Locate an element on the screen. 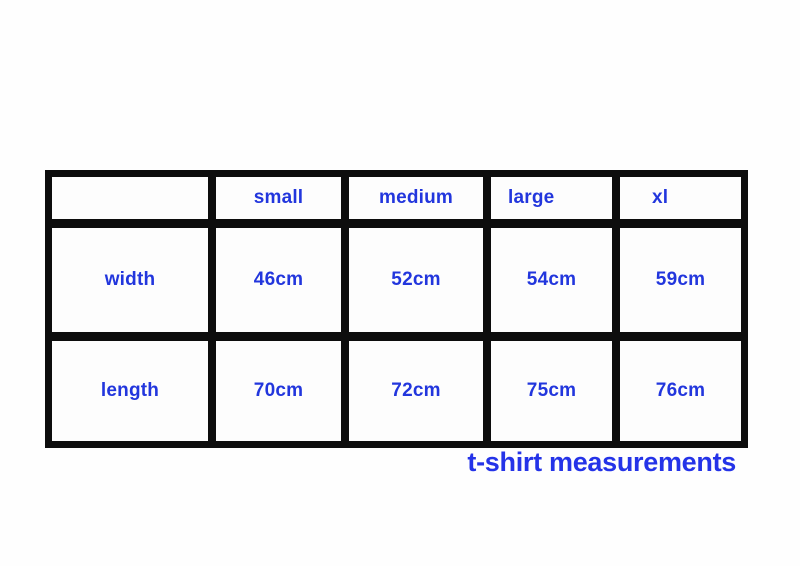 The width and height of the screenshot is (800, 566). table-caption: t-shirt measurements is located at coordinates (601, 462).